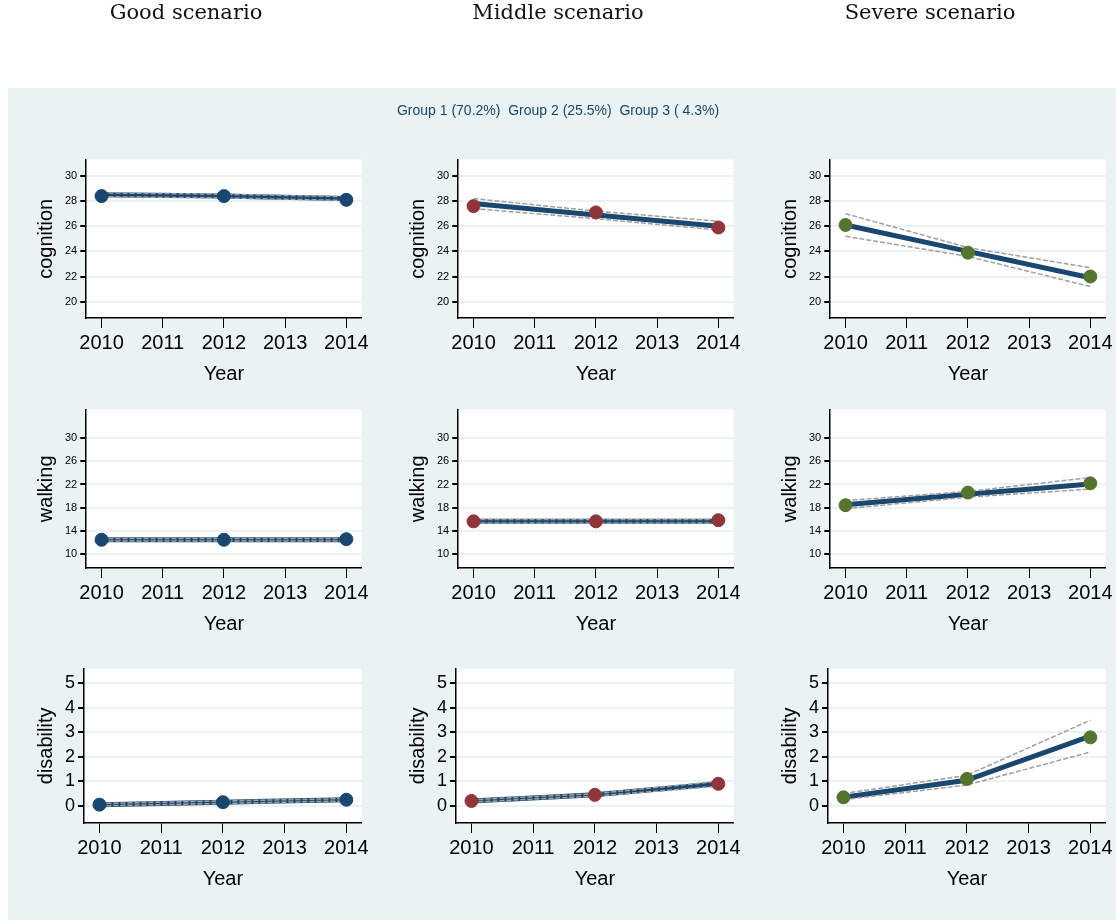 This screenshot has height=920, width=1116. Describe the element at coordinates (558, 110) in the screenshot. I see `text: Group 1 (70.2%) Group 2 (25.5%) Group 3 ( 4.3%)` at that location.